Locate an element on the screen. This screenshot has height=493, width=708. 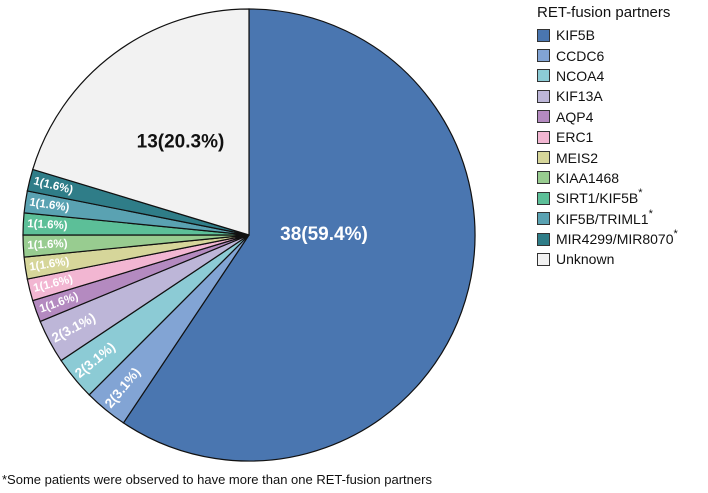
legend-item: MIR4299/MIR8070 * is located at coordinates (622, 238).